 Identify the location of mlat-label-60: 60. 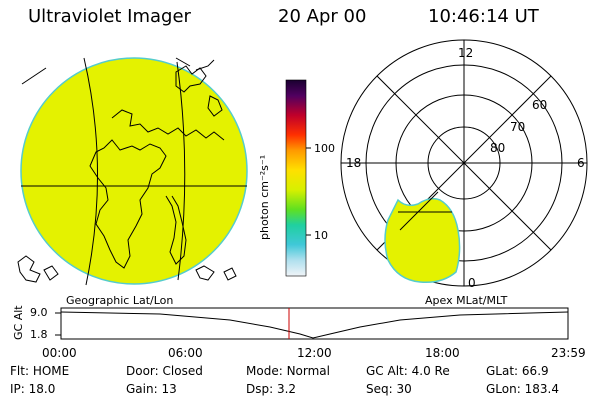
(540, 105).